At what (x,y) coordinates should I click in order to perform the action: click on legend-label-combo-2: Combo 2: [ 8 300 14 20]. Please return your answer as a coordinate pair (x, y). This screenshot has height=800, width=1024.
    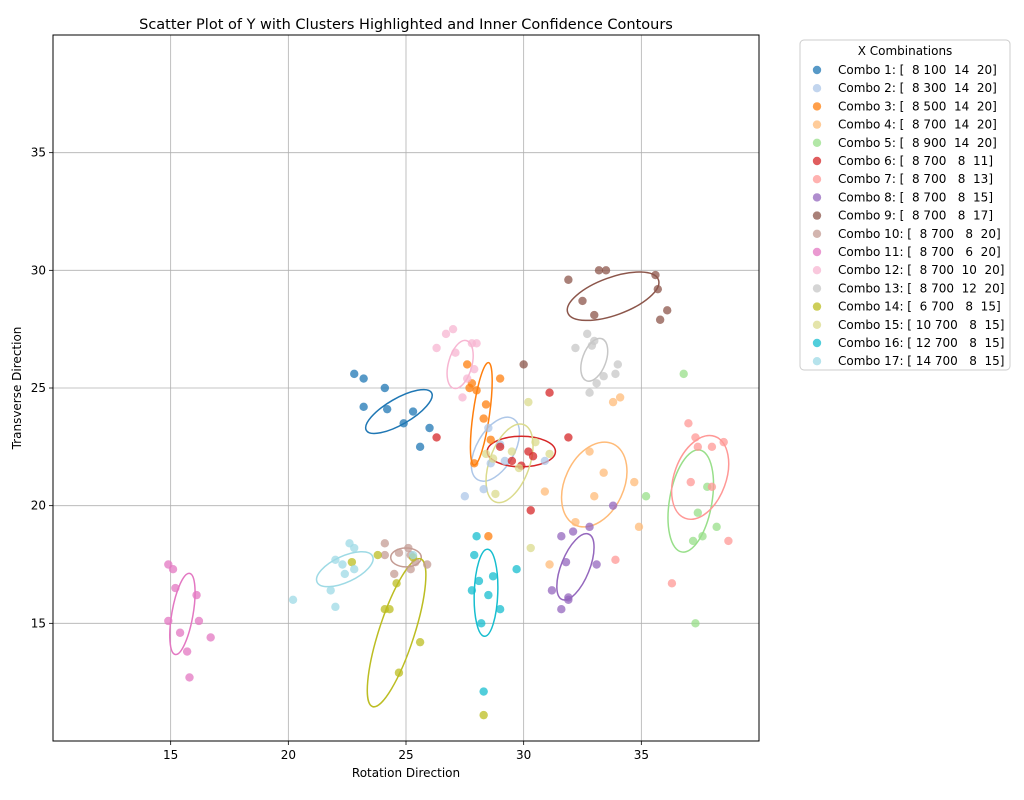
    Looking at the image, I should click on (917, 88).